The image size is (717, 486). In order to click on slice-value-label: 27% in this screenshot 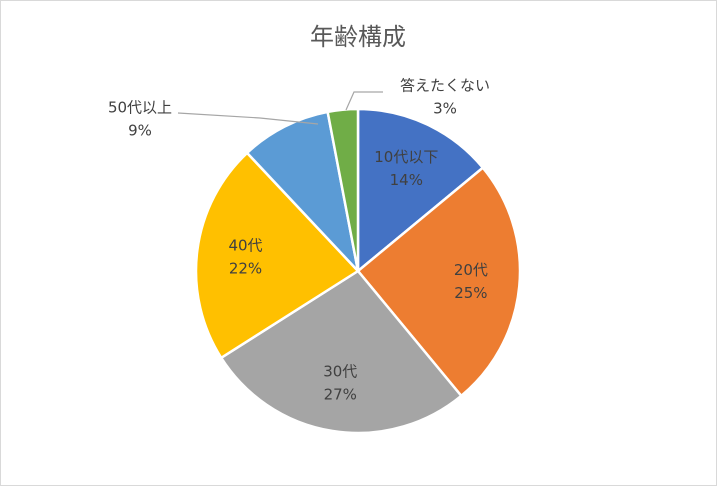, I will do `click(340, 395)`.